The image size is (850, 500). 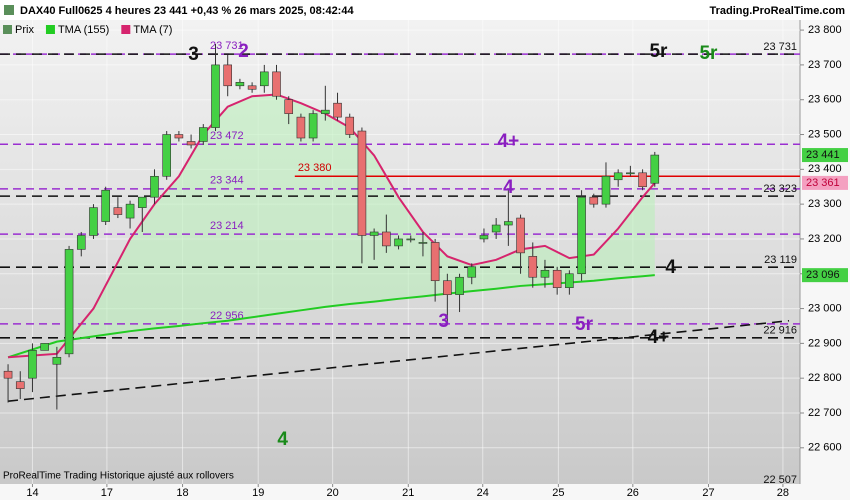 What do you see at coordinates (425, 10) in the screenshot?
I see `header` at bounding box center [425, 10].